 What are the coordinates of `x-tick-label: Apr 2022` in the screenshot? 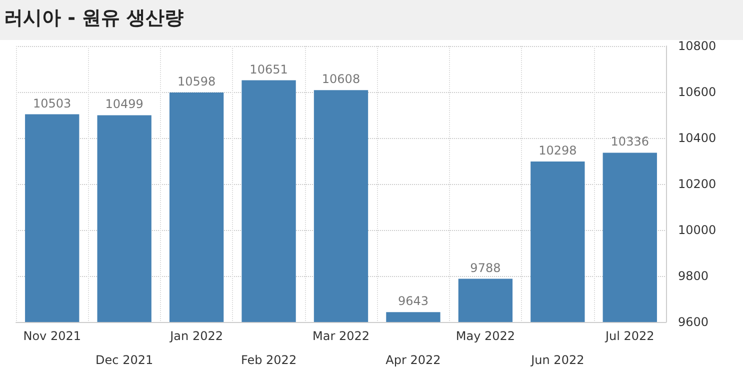 It's located at (413, 360).